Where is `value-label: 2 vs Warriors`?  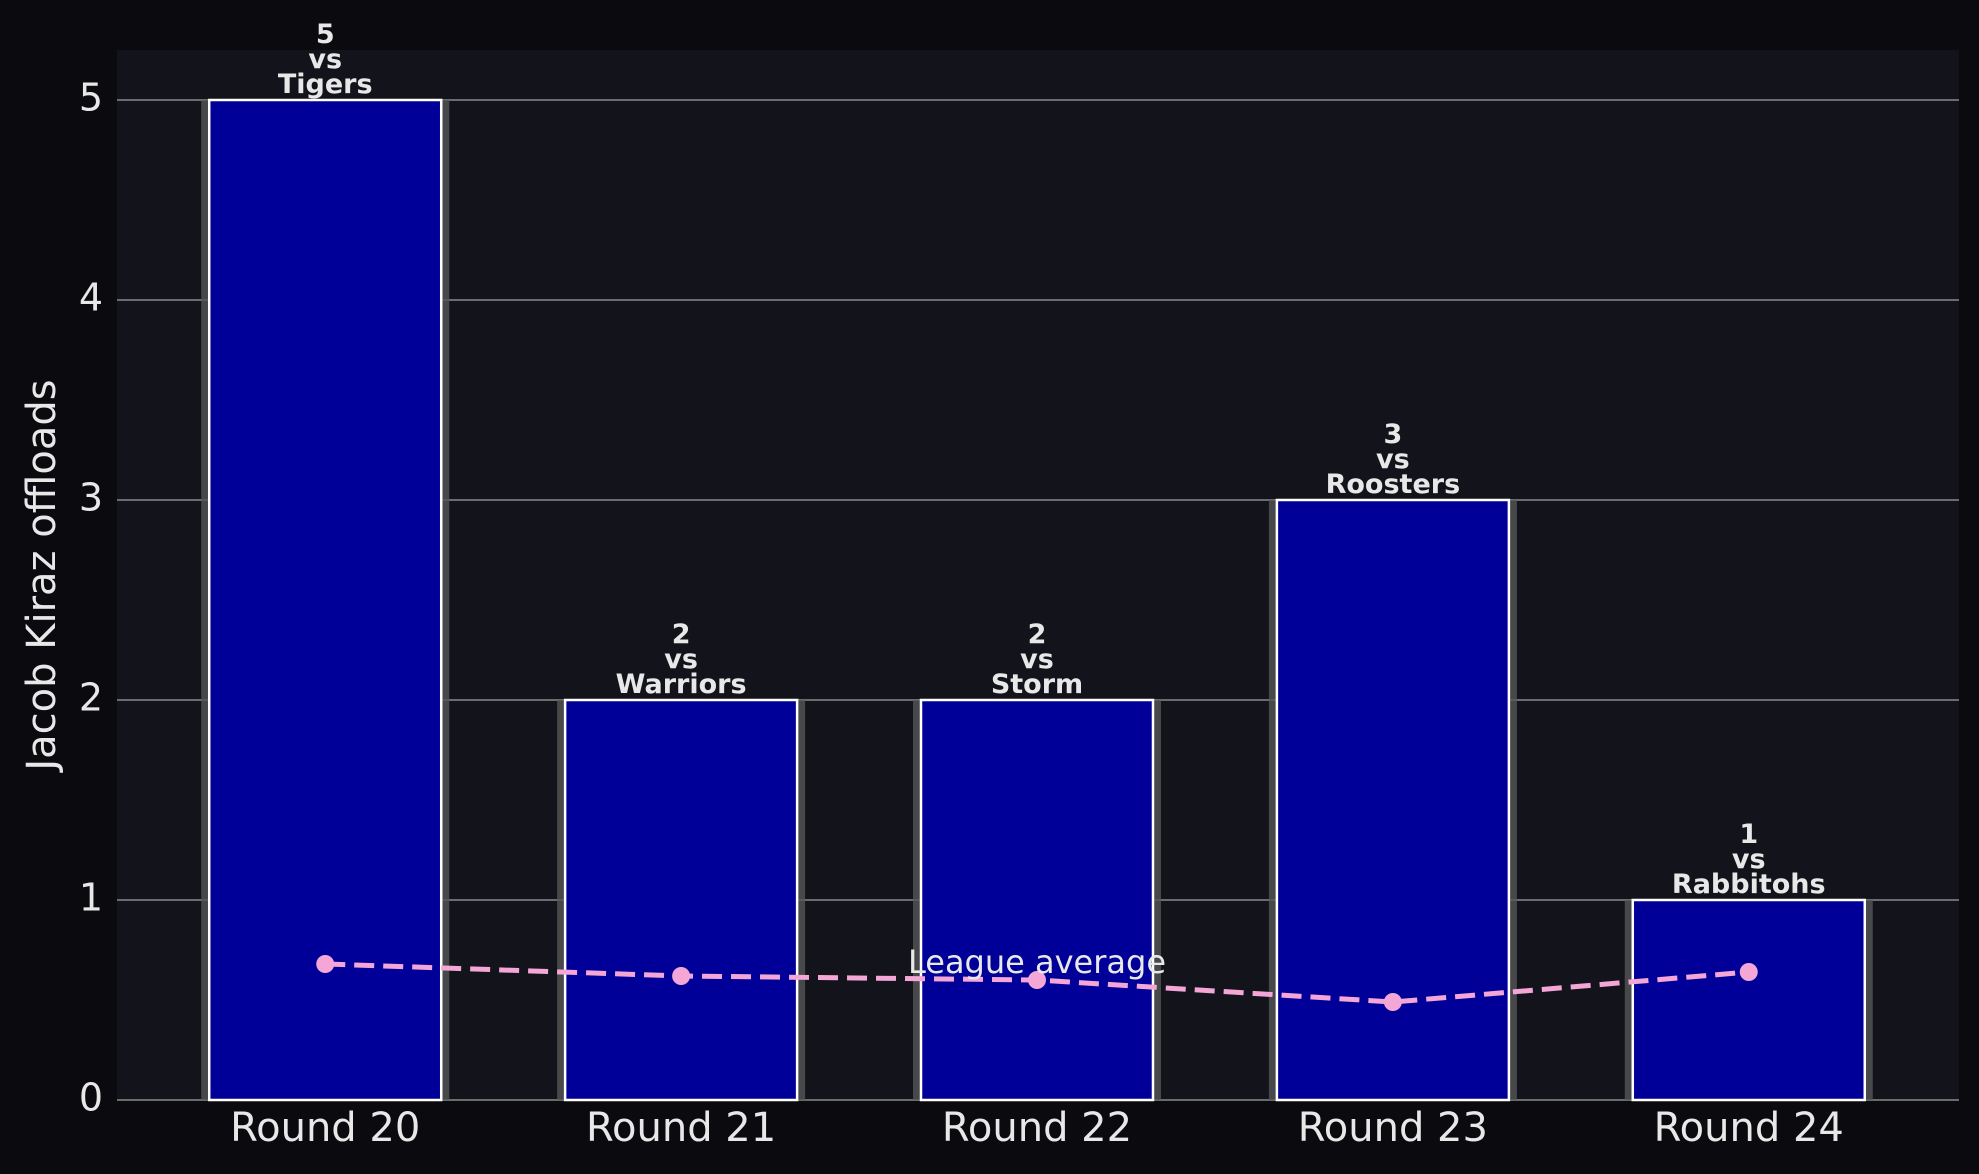 value-label: 2 vs Warriors is located at coordinates (681, 659).